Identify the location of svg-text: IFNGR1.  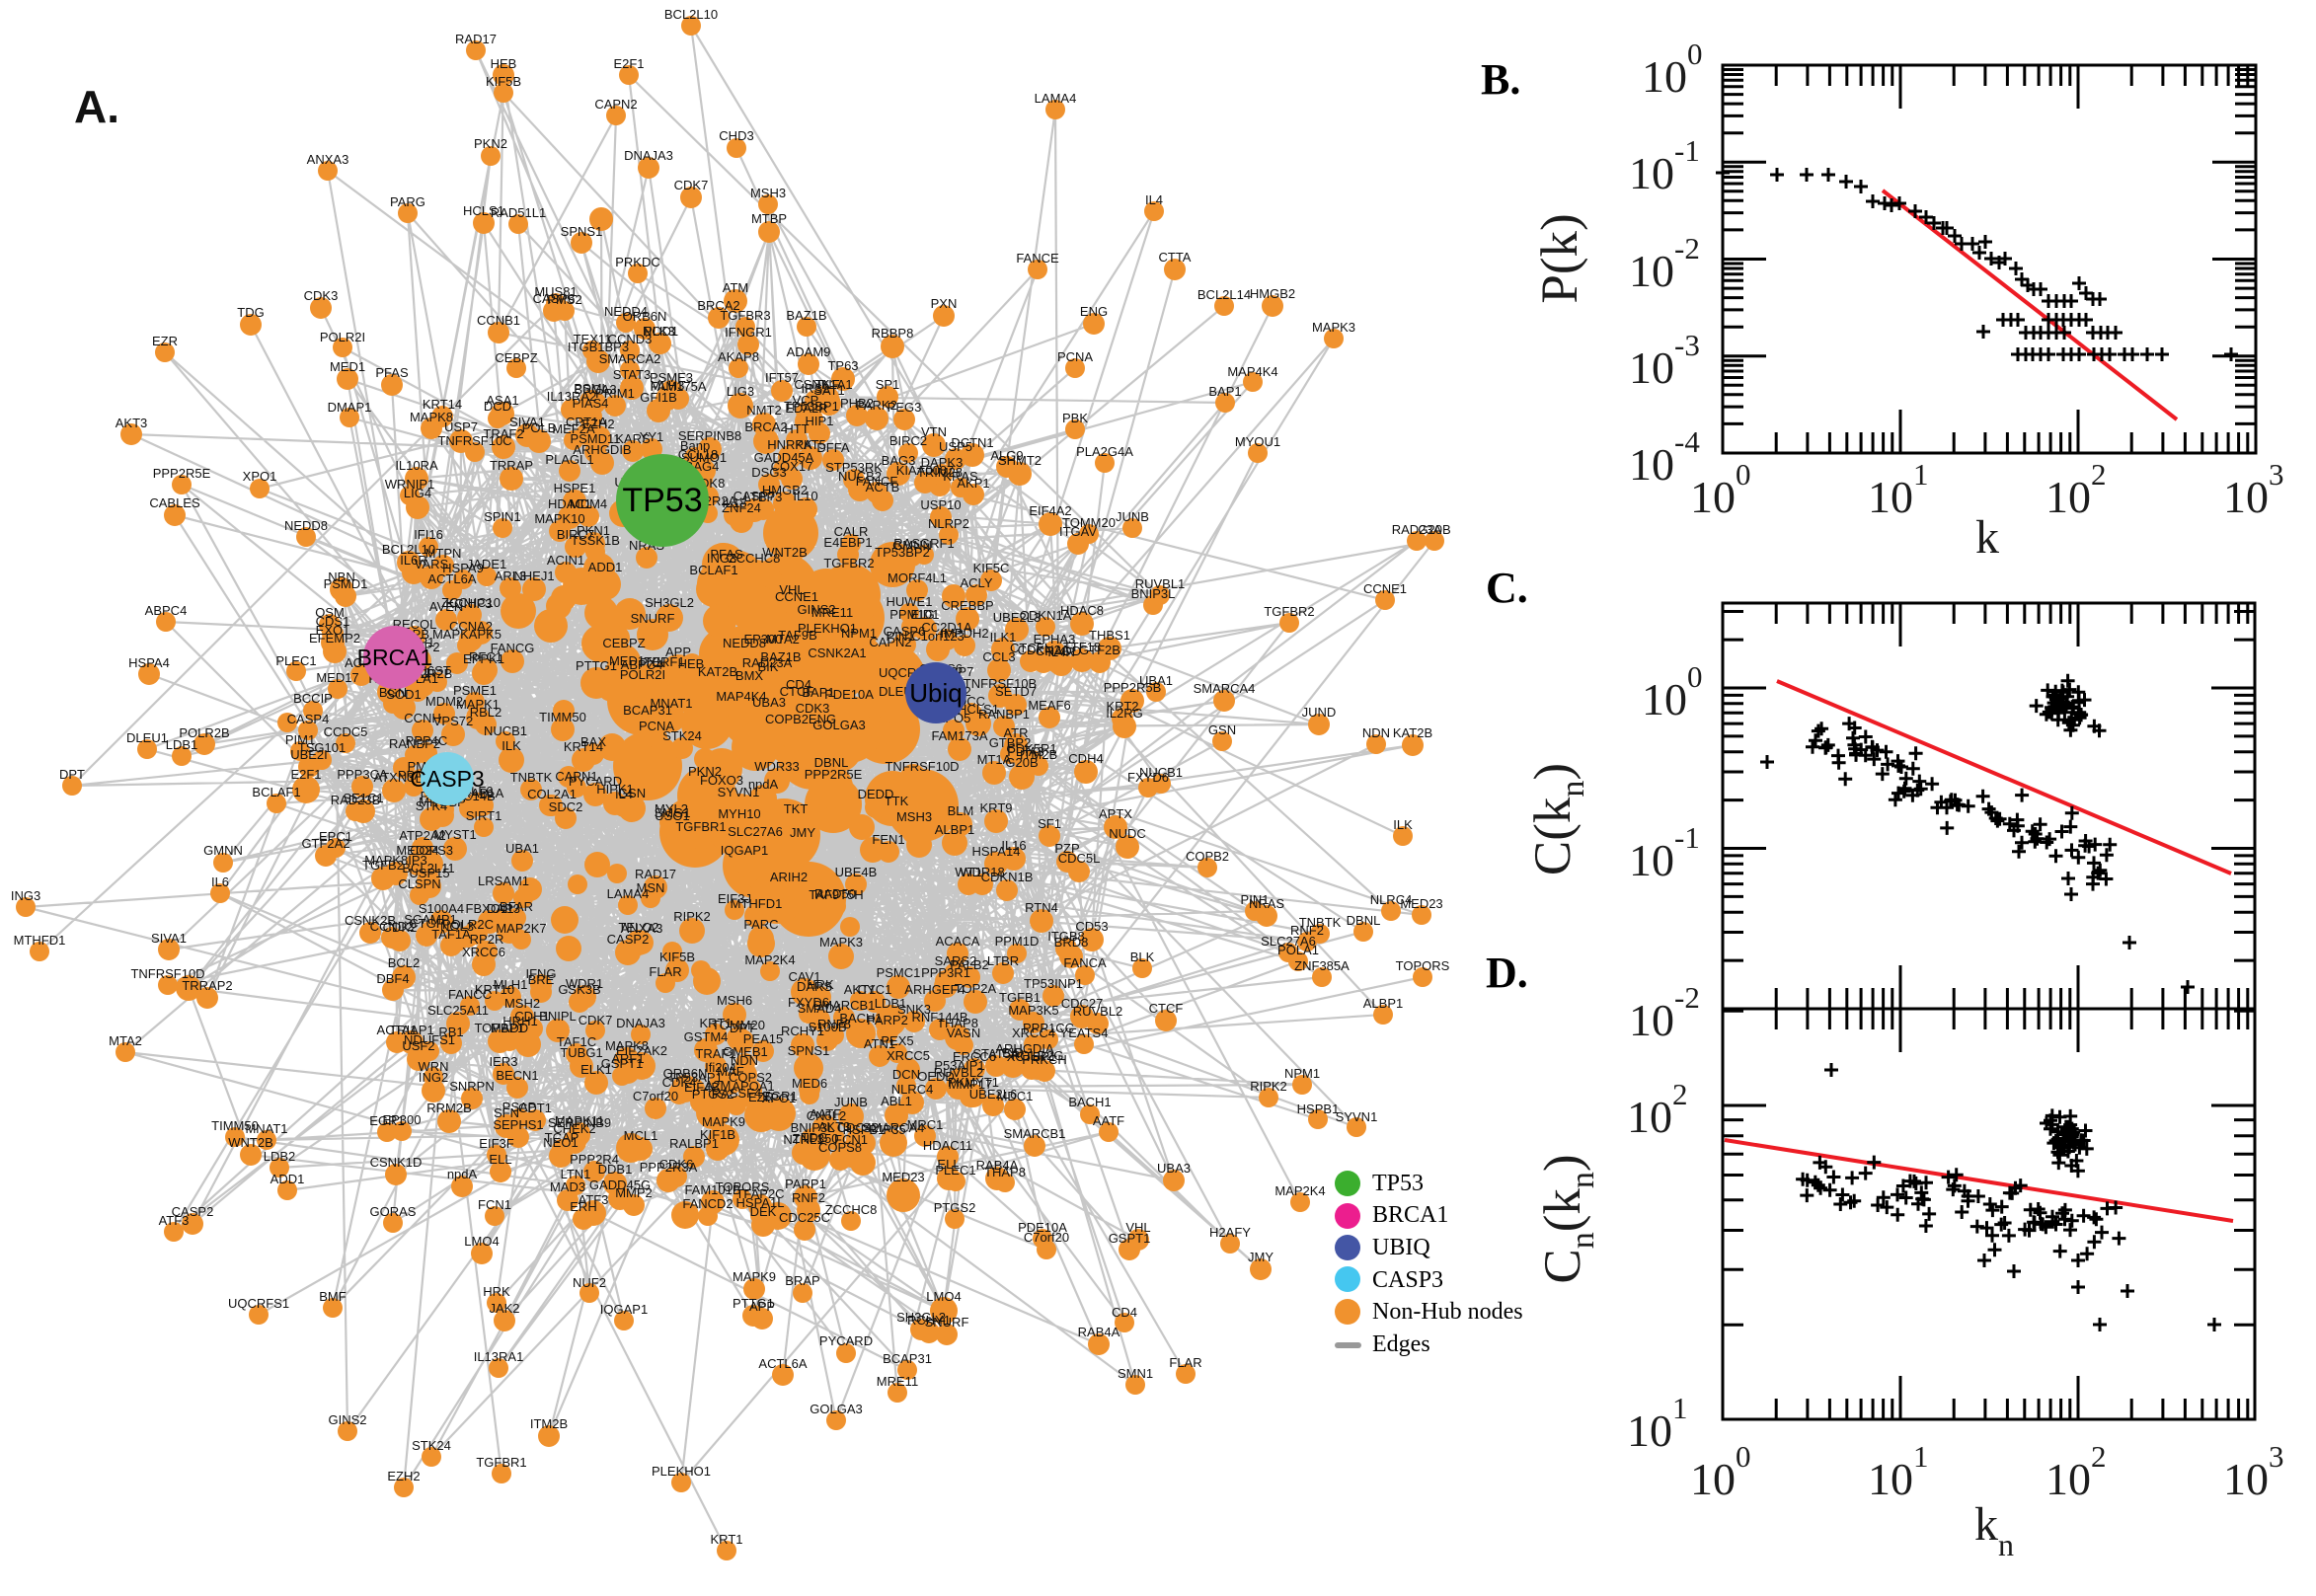
(748, 332).